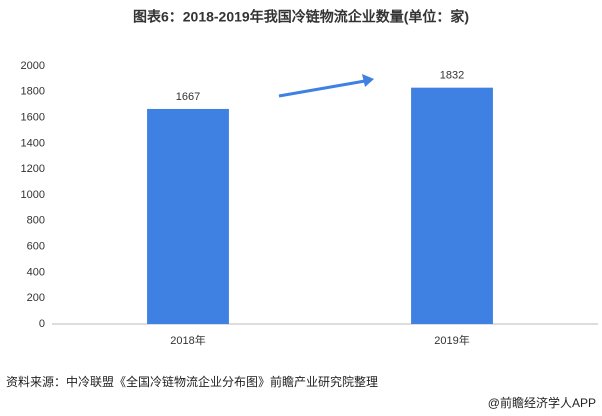  I want to click on y-tick-label: 1200, so click(33, 169).